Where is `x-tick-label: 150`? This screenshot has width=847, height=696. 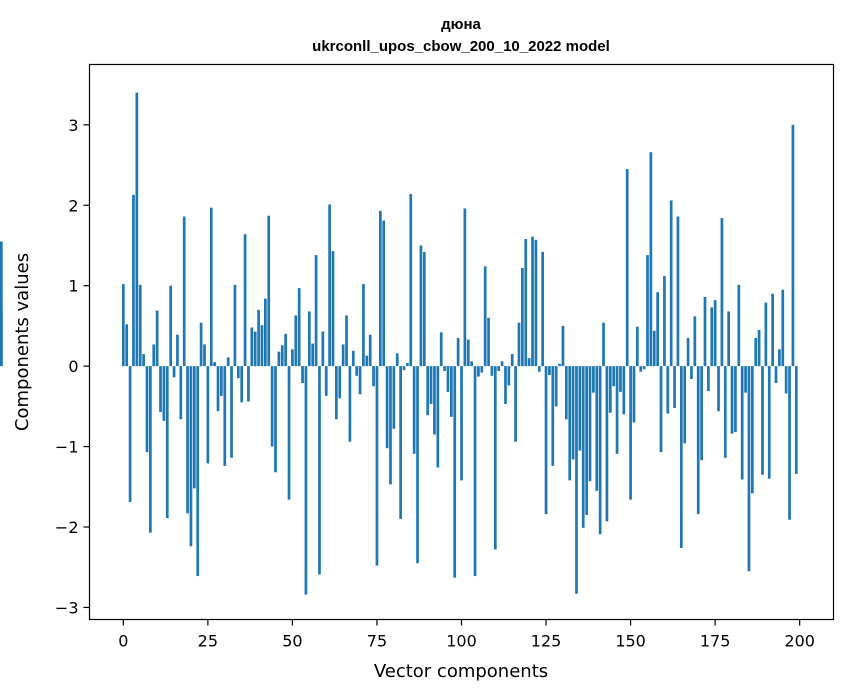
x-tick-label: 150 is located at coordinates (630, 641).